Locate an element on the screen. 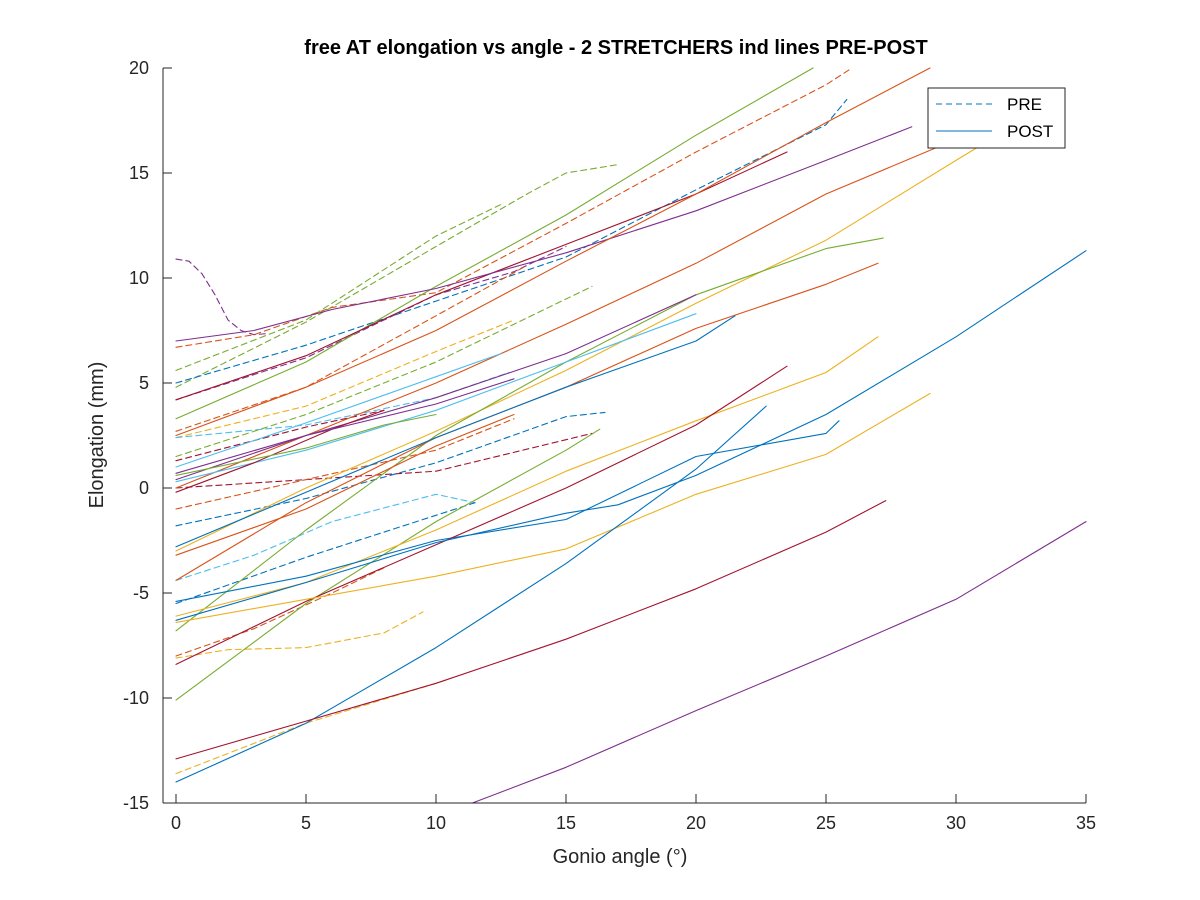  legend-label-pre: PRE is located at coordinates (1024, 104).